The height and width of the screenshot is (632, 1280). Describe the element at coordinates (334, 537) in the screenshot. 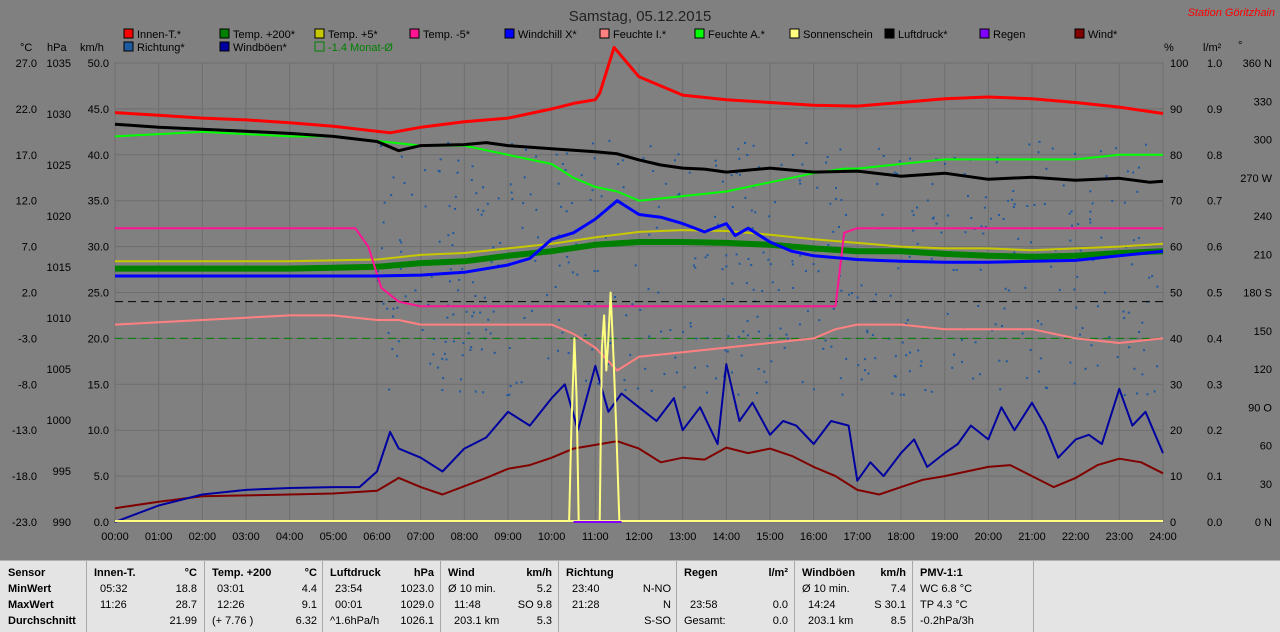

I see `x-tick-label: 05:00` at that location.